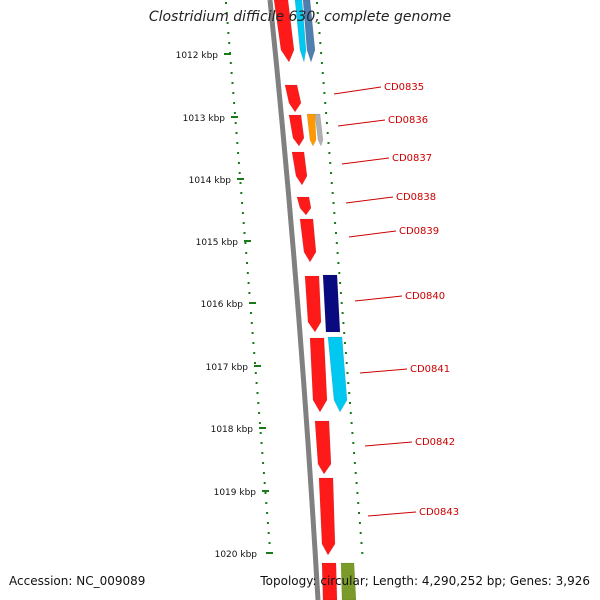 The width and height of the screenshot is (600, 600). I want to click on feature-ring-dots, so click(340, 278).